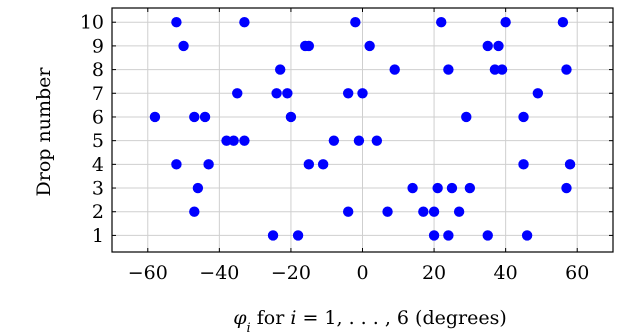 The height and width of the screenshot is (333, 626). I want to click on y-tick-label: 9, so click(98, 46).